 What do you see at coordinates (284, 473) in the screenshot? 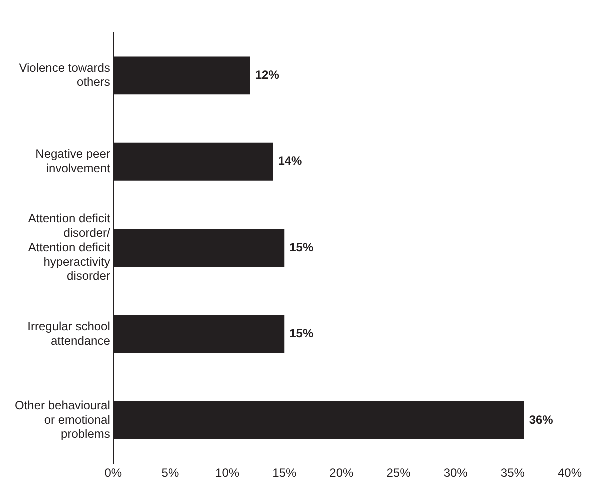
I see `x-tick-label: 15%` at bounding box center [284, 473].